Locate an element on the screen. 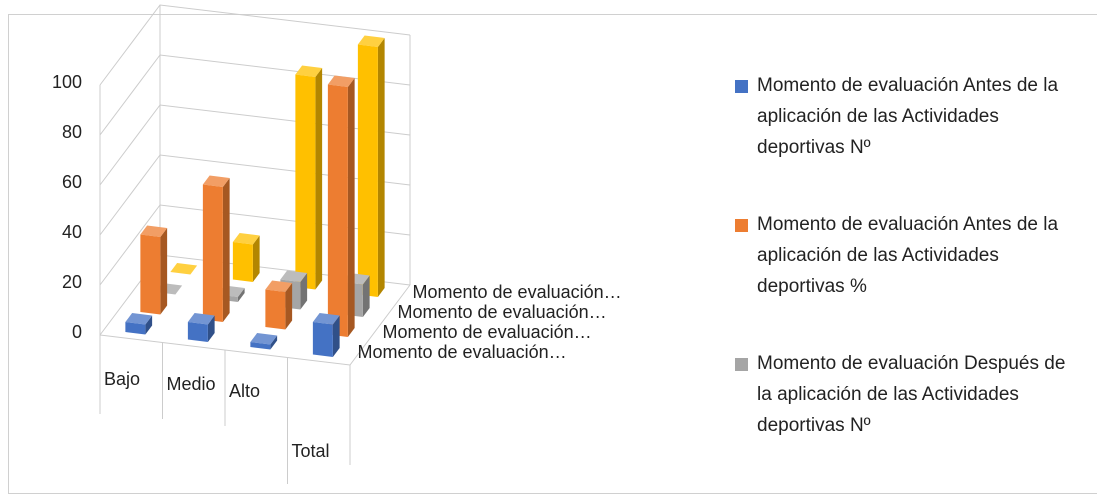 The image size is (1097, 494). y-tick-label: 0 is located at coordinates (77, 332).